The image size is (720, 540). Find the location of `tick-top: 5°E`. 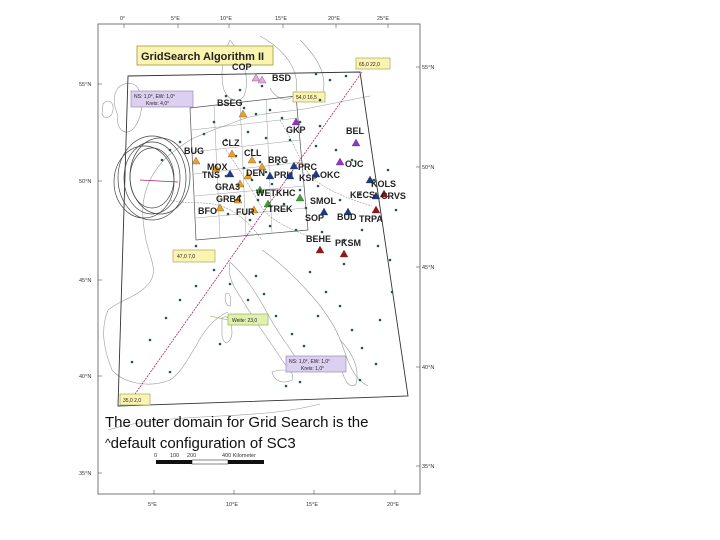

tick-top: 5°E is located at coordinates (175, 19).